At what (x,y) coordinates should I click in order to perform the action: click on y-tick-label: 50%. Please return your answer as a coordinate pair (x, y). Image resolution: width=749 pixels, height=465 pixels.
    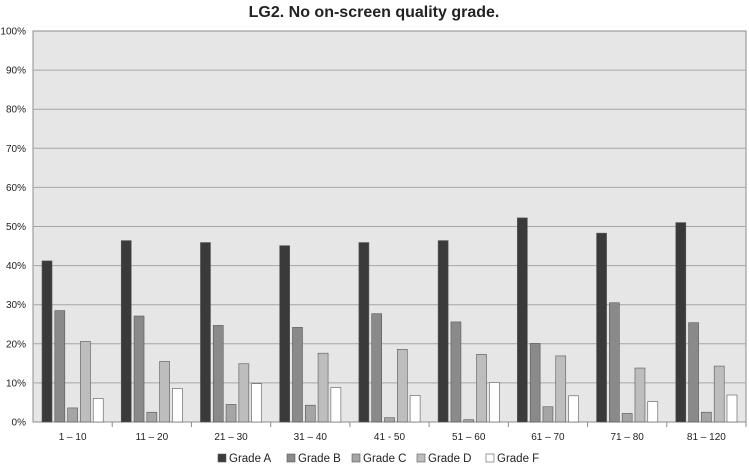
    Looking at the image, I should click on (16, 227).